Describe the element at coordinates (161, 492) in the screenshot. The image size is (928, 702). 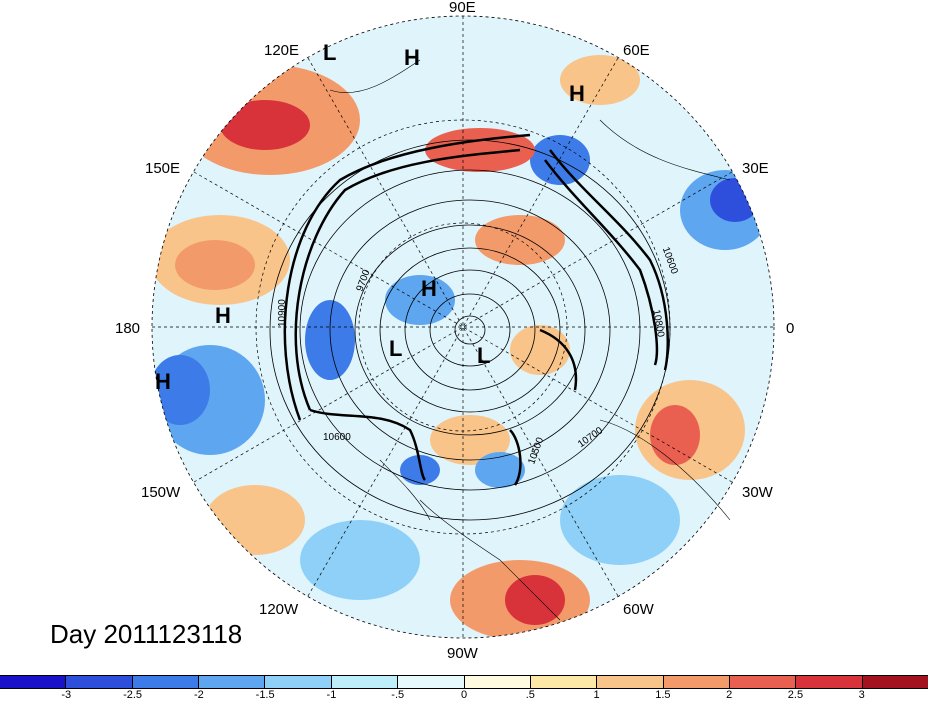
I see `lon-label-150w: 150W` at that location.